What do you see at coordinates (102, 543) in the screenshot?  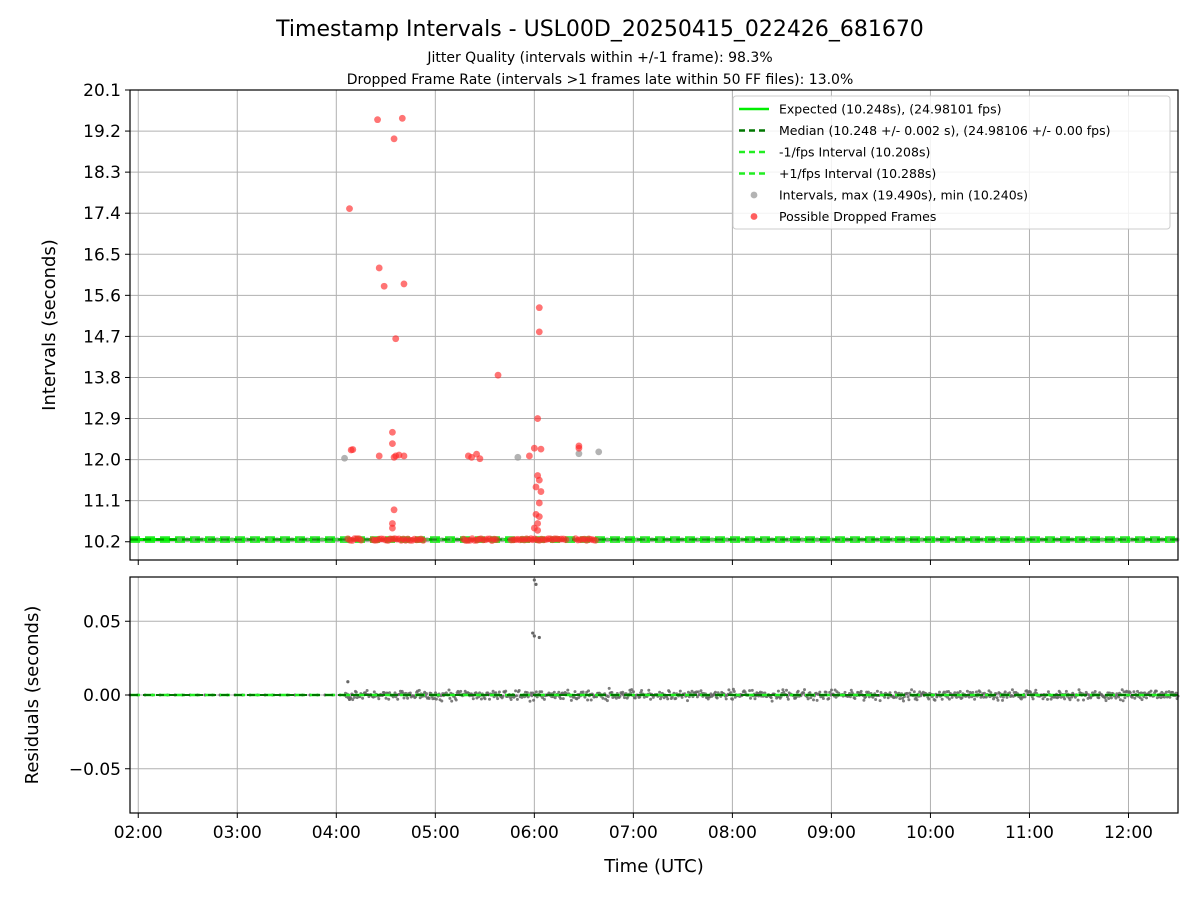 I see `top-y-tick-label: 10.2` at bounding box center [102, 543].